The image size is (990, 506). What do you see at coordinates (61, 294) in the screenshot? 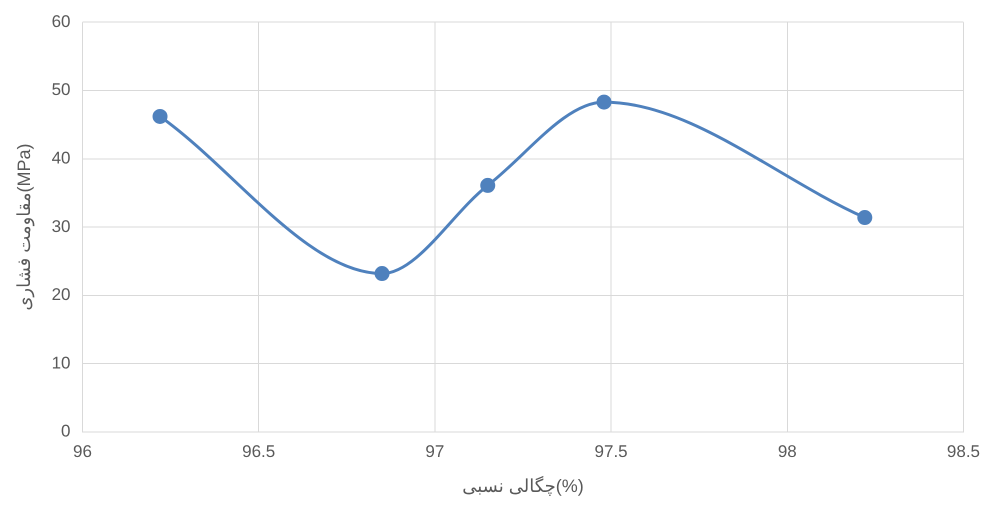
I see `y-tick-label: 20` at bounding box center [61, 294].